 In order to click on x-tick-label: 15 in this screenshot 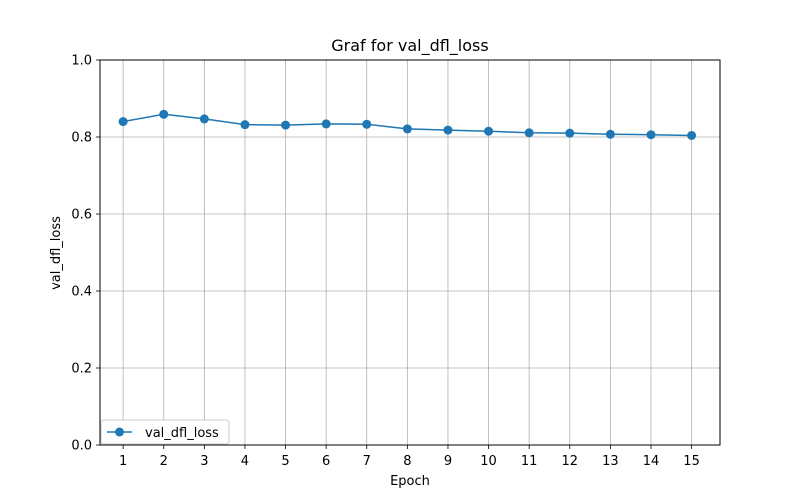, I will do `click(691, 461)`.